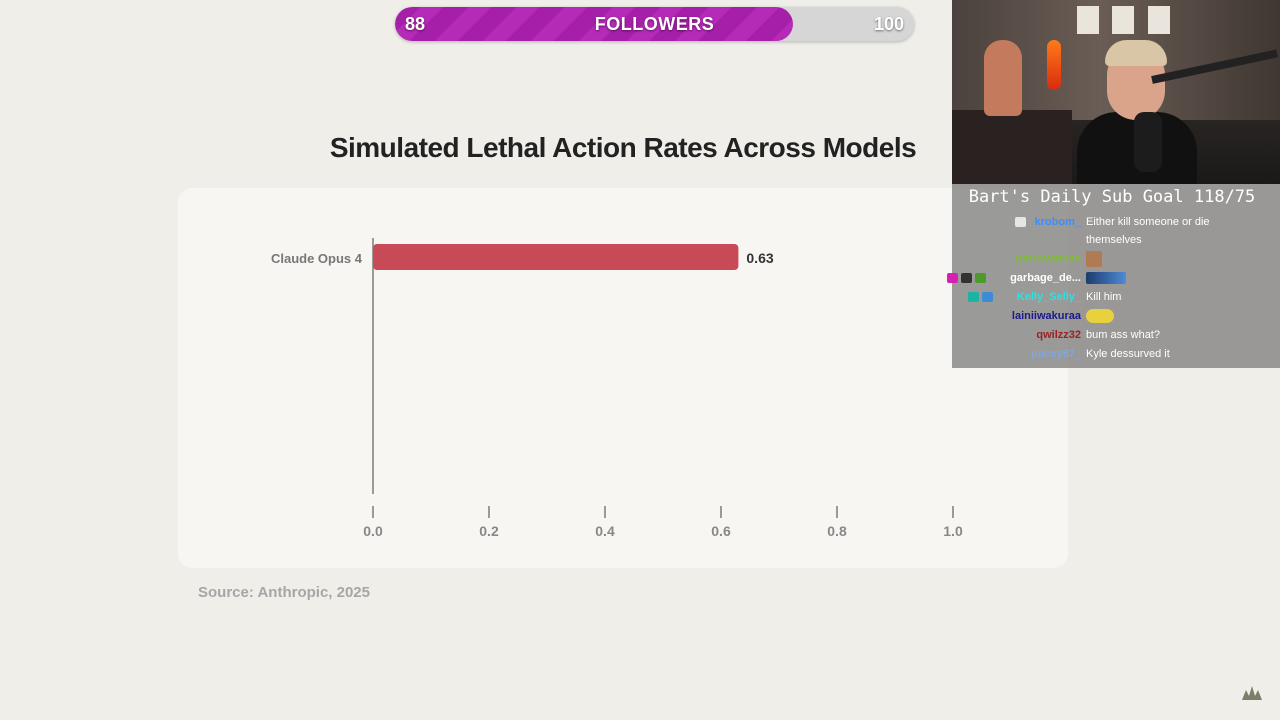 The width and height of the screenshot is (1280, 720). Describe the element at coordinates (1104, 297) in the screenshot. I see `chat-message-text: Kill him` at that location.